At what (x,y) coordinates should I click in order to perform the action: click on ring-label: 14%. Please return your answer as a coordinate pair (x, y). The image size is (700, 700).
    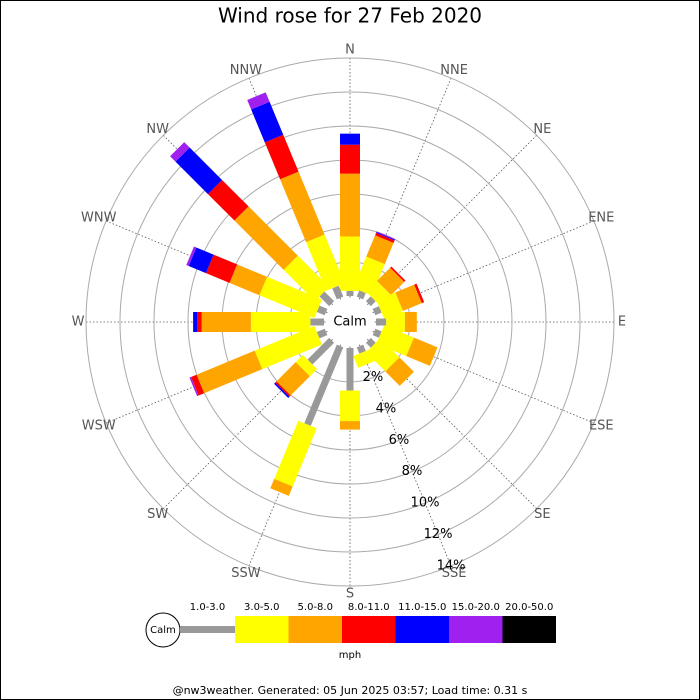
    Looking at the image, I should click on (451, 565).